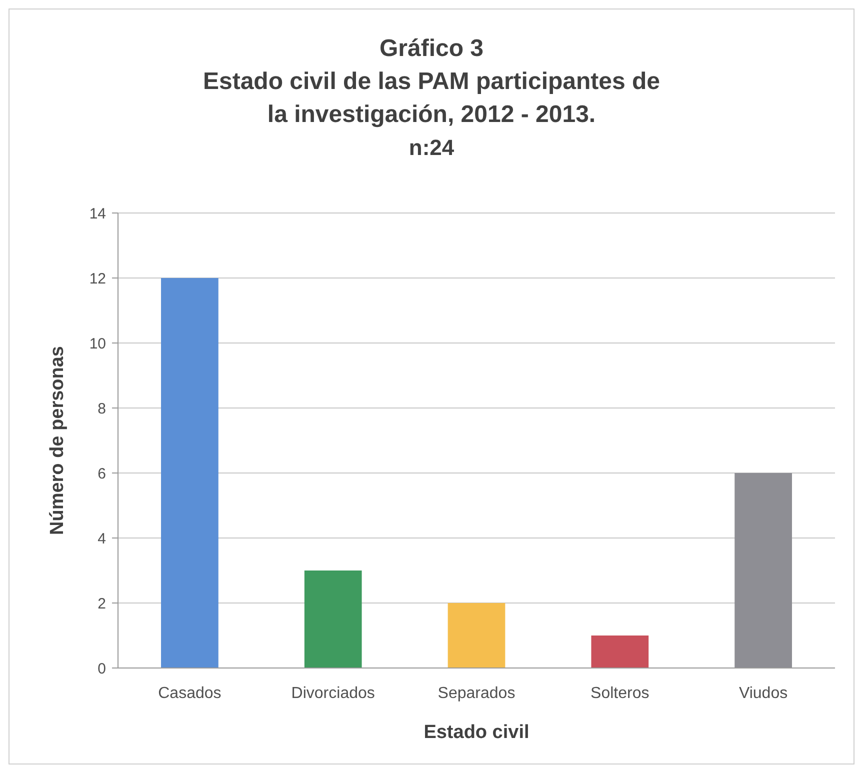 Image resolution: width=863 pixels, height=773 pixels. I want to click on y-tick-label: 2, so click(102, 603).